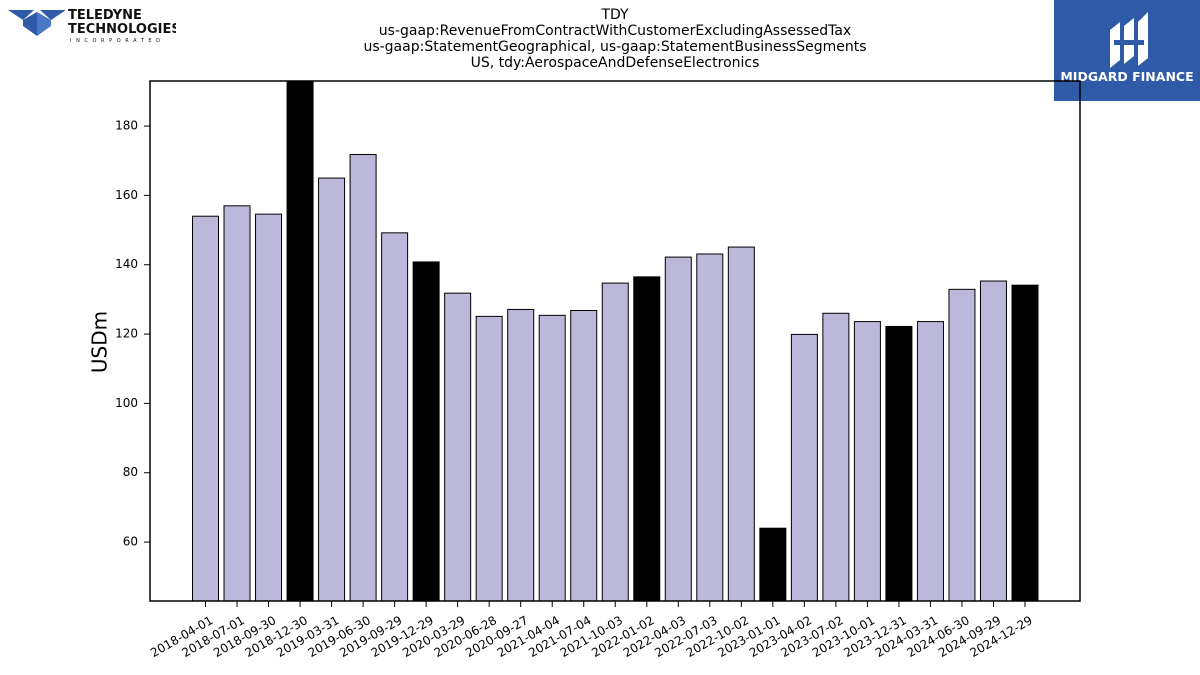 This screenshot has width=1200, height=675. What do you see at coordinates (615, 15) in the screenshot?
I see `title-ticker: TDY` at bounding box center [615, 15].